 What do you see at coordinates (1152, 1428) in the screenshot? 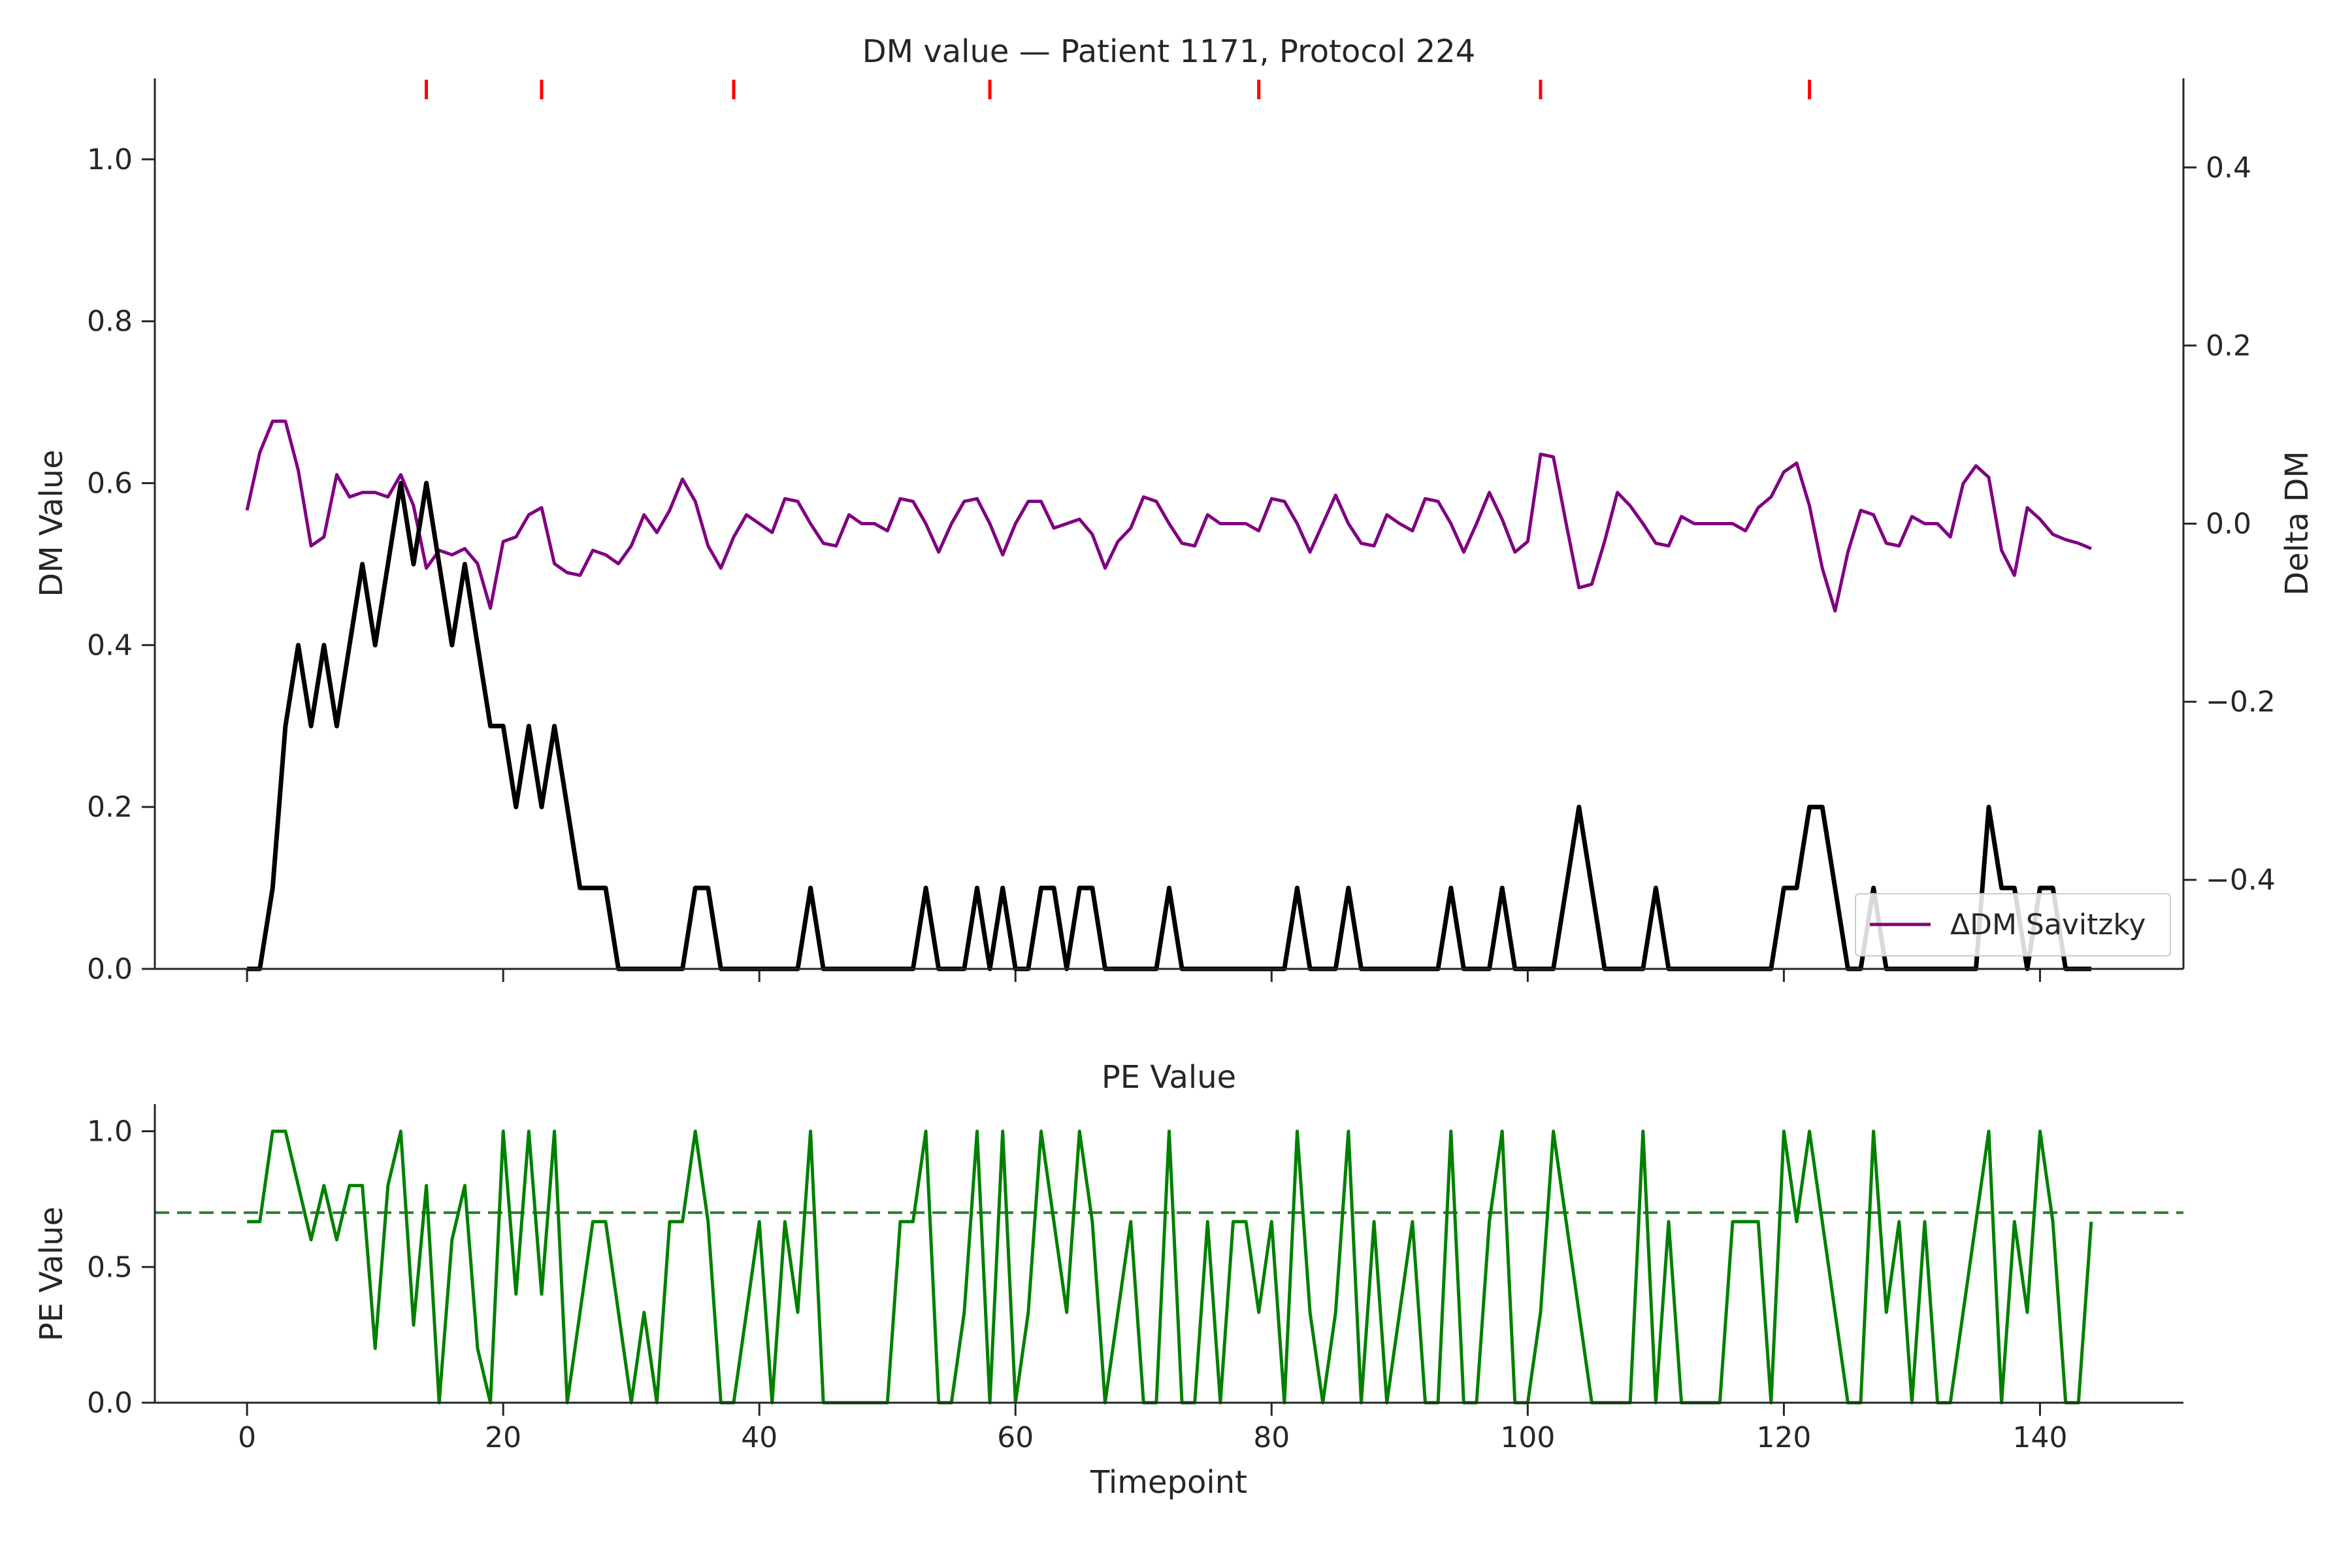
I see `pe-x-ticks: 0 20 40 60 80 100 120 140` at bounding box center [1152, 1428].